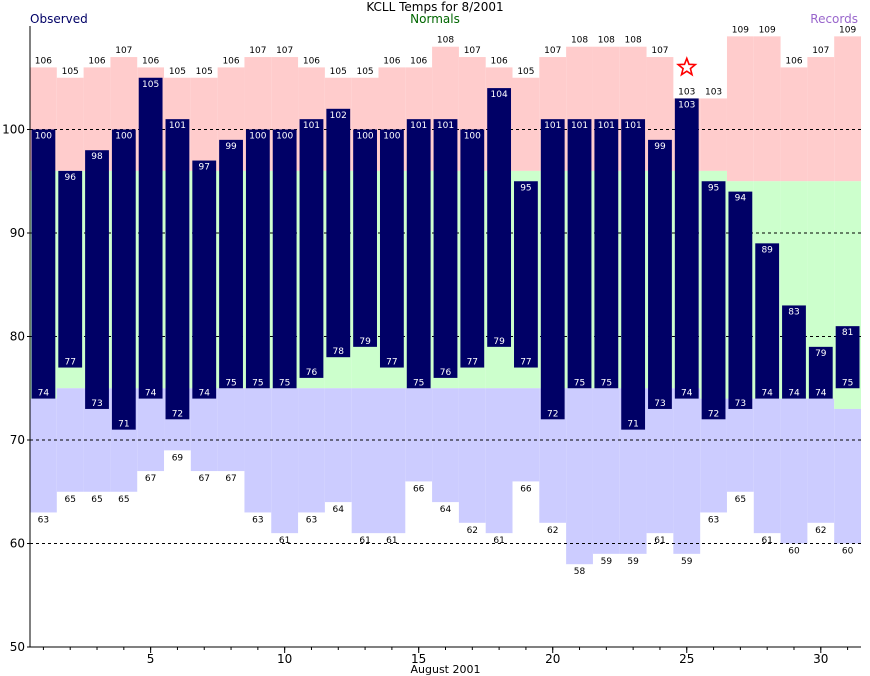 This screenshot has width=870, height=676. What do you see at coordinates (793, 312) in the screenshot?
I see `observed-high-label: 83` at bounding box center [793, 312].